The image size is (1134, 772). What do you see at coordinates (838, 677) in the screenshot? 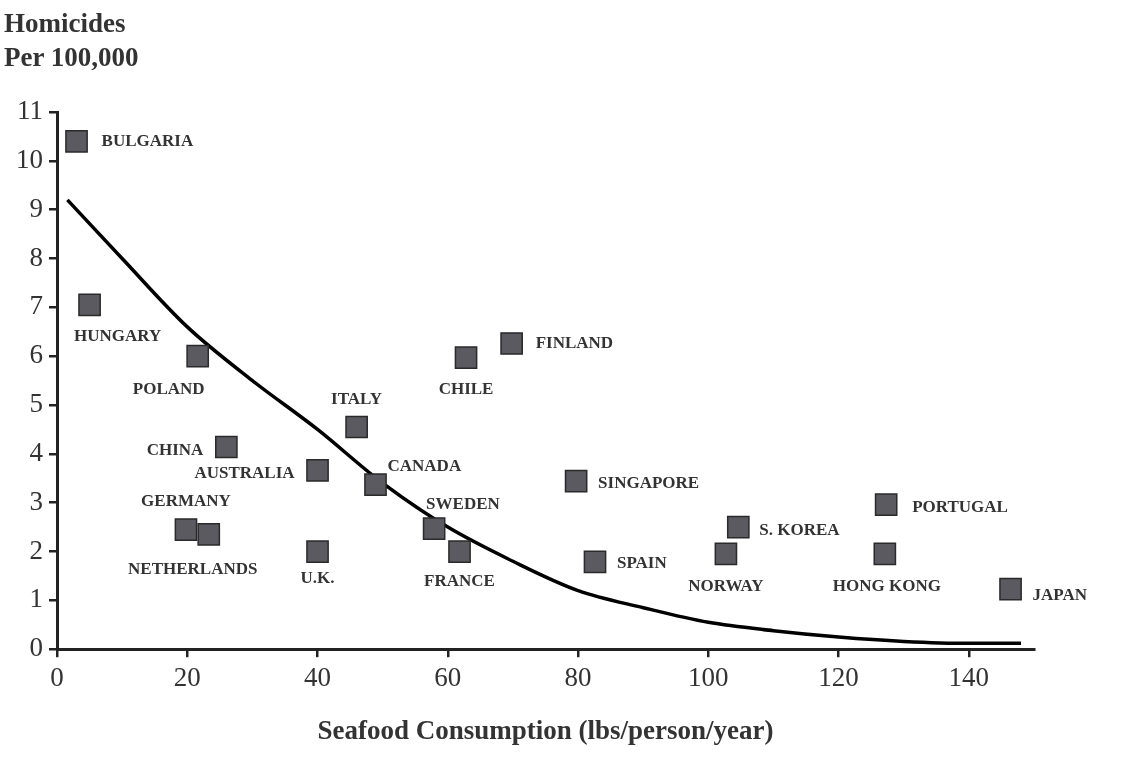
I see `x-tick-label: 120` at bounding box center [838, 677].